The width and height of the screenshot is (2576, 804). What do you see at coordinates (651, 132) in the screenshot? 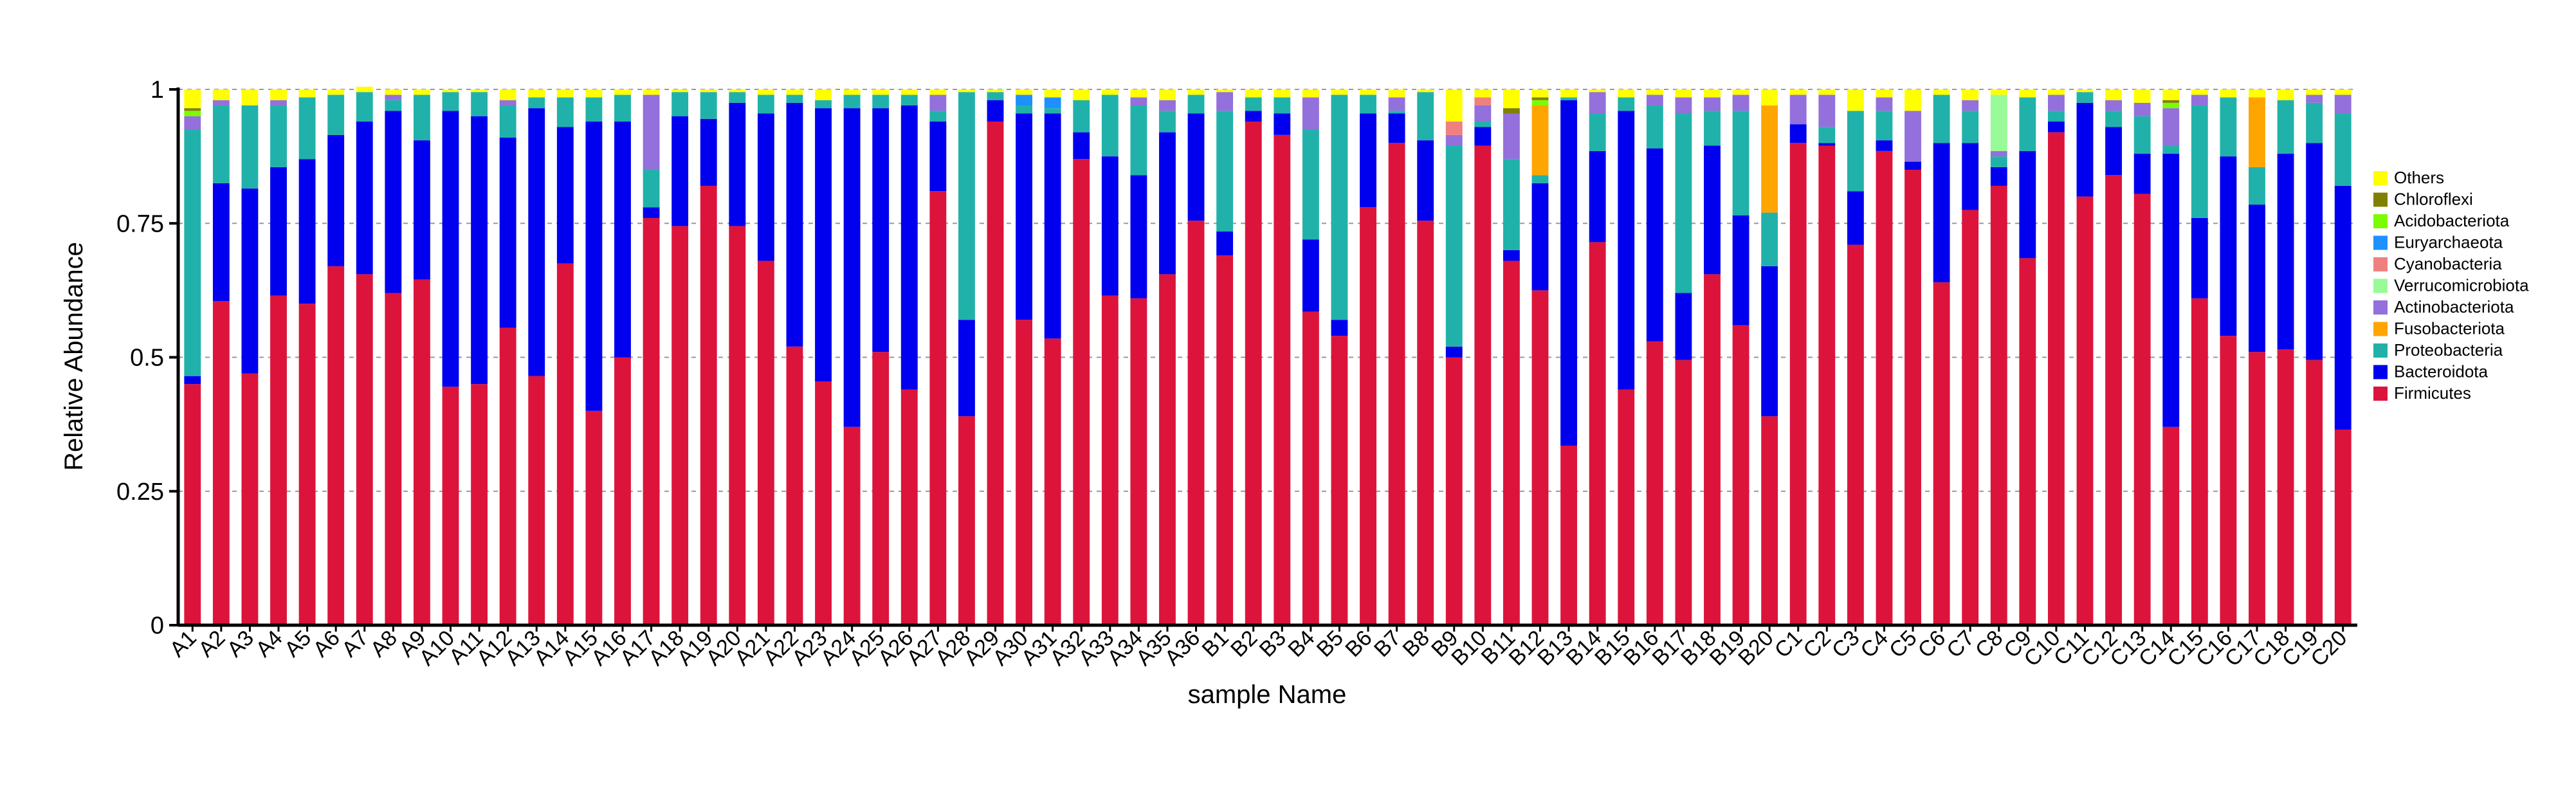
I see `bar-segment-A17-actinobacteriota` at bounding box center [651, 132].